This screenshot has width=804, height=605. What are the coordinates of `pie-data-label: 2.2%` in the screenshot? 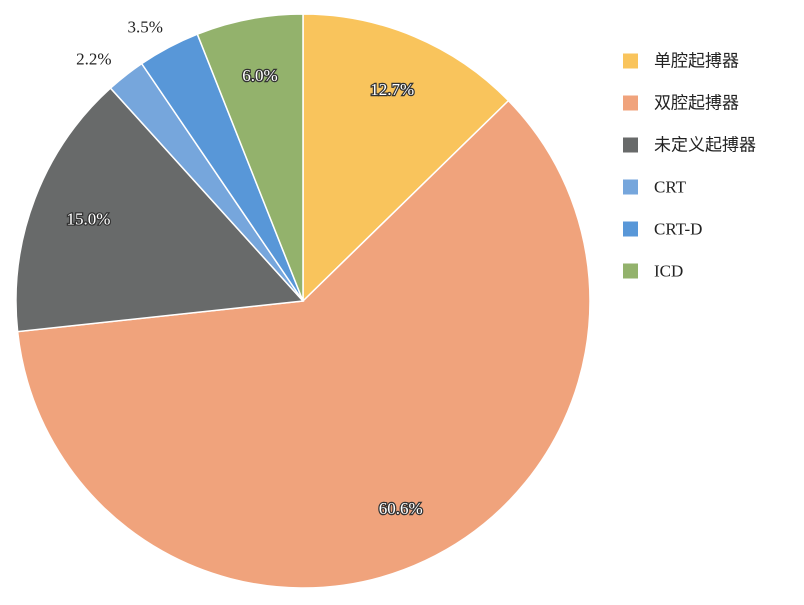 It's located at (93, 58).